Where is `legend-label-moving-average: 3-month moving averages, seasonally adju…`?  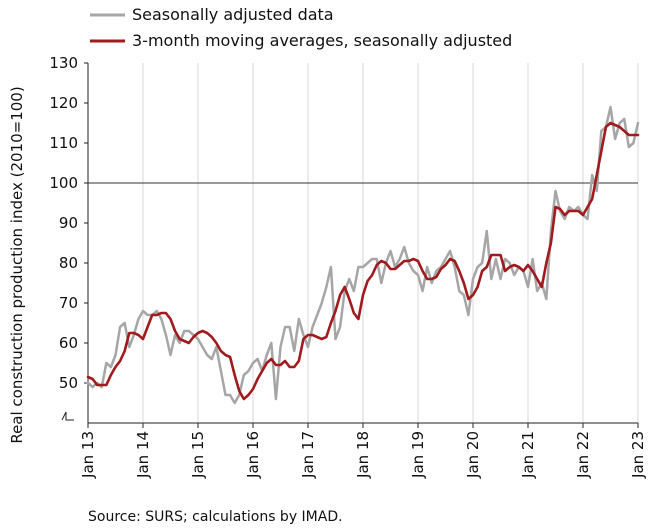
legend-label-moving-average: 3-month moving averages, seasonally adju… is located at coordinates (322, 40).